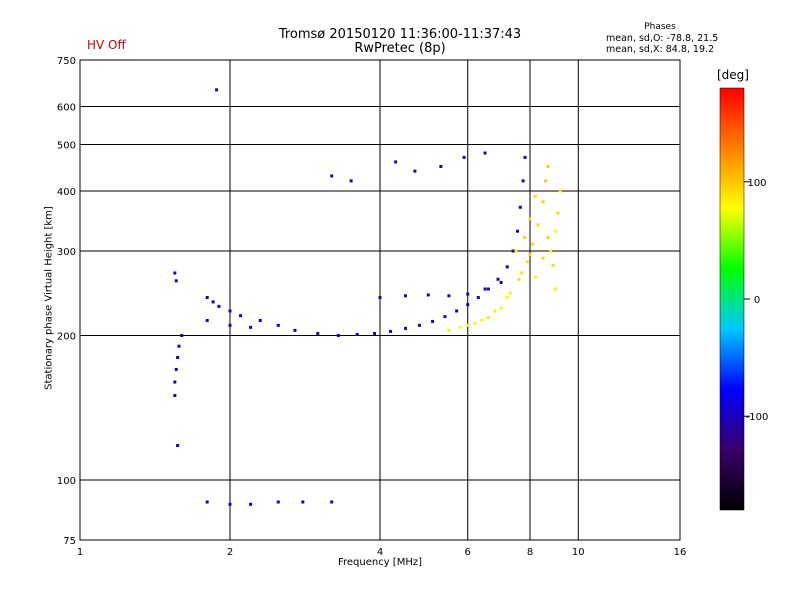 The height and width of the screenshot is (600, 800). I want to click on phases-x-stats: mean, sd,X: 84.8, 19.2, so click(660, 49).